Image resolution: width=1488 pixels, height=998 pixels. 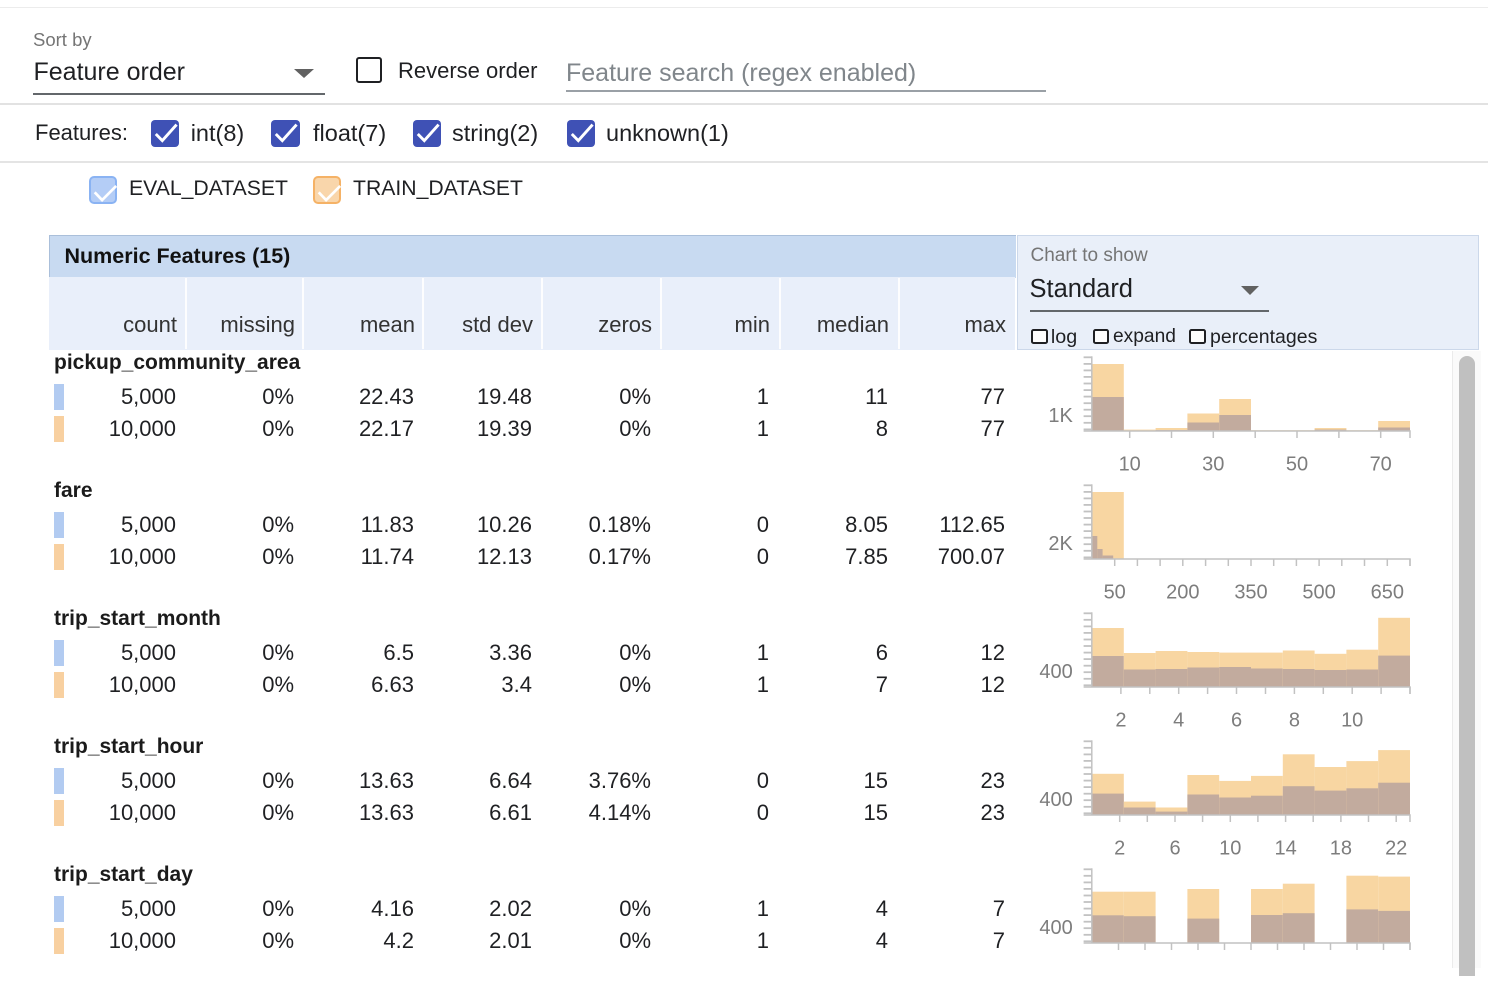 What do you see at coordinates (1250, 593) in the screenshot?
I see `svg-text: 350` at bounding box center [1250, 593].